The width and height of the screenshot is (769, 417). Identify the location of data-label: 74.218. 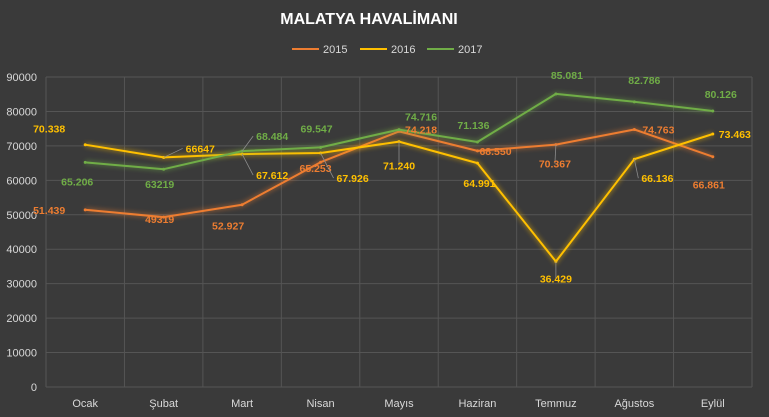
(421, 130).